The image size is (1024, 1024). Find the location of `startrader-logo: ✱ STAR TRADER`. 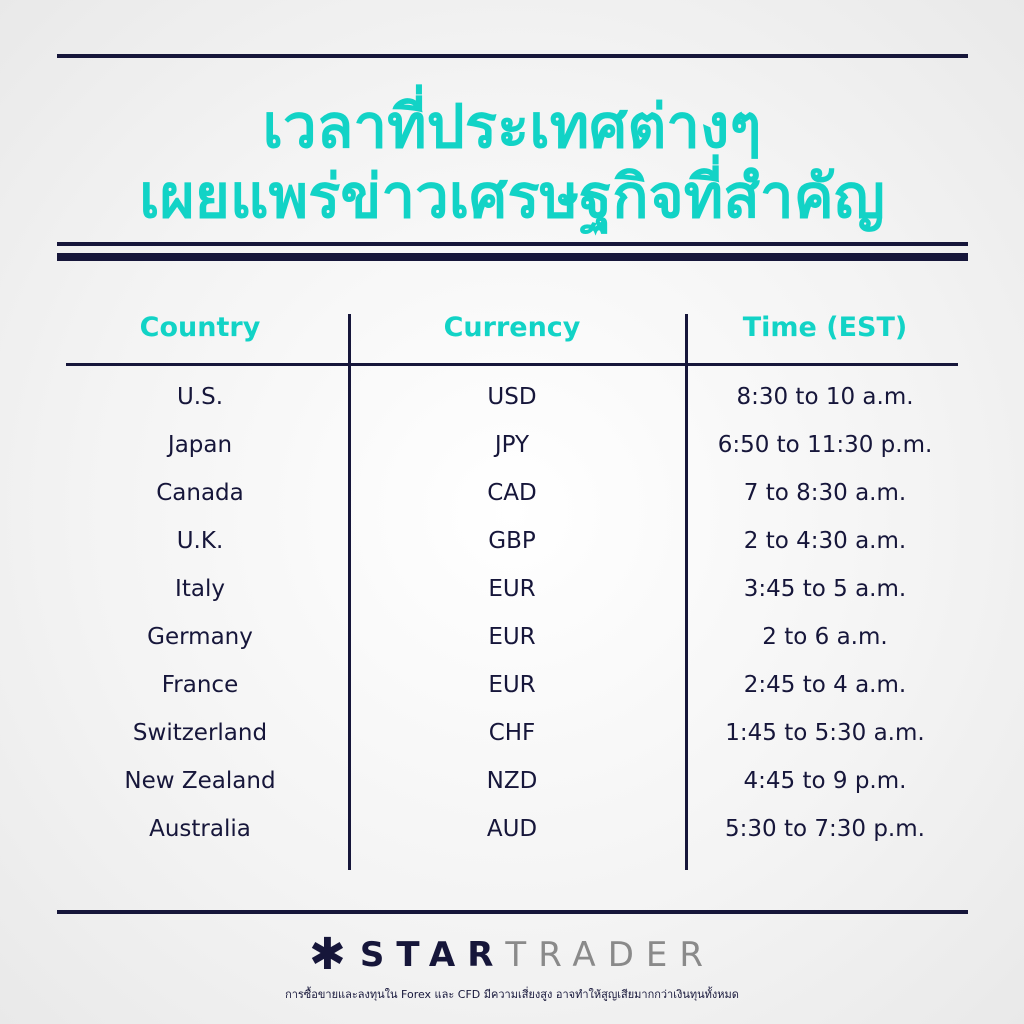

startrader-logo: ✱ STAR TRADER is located at coordinates (512, 954).